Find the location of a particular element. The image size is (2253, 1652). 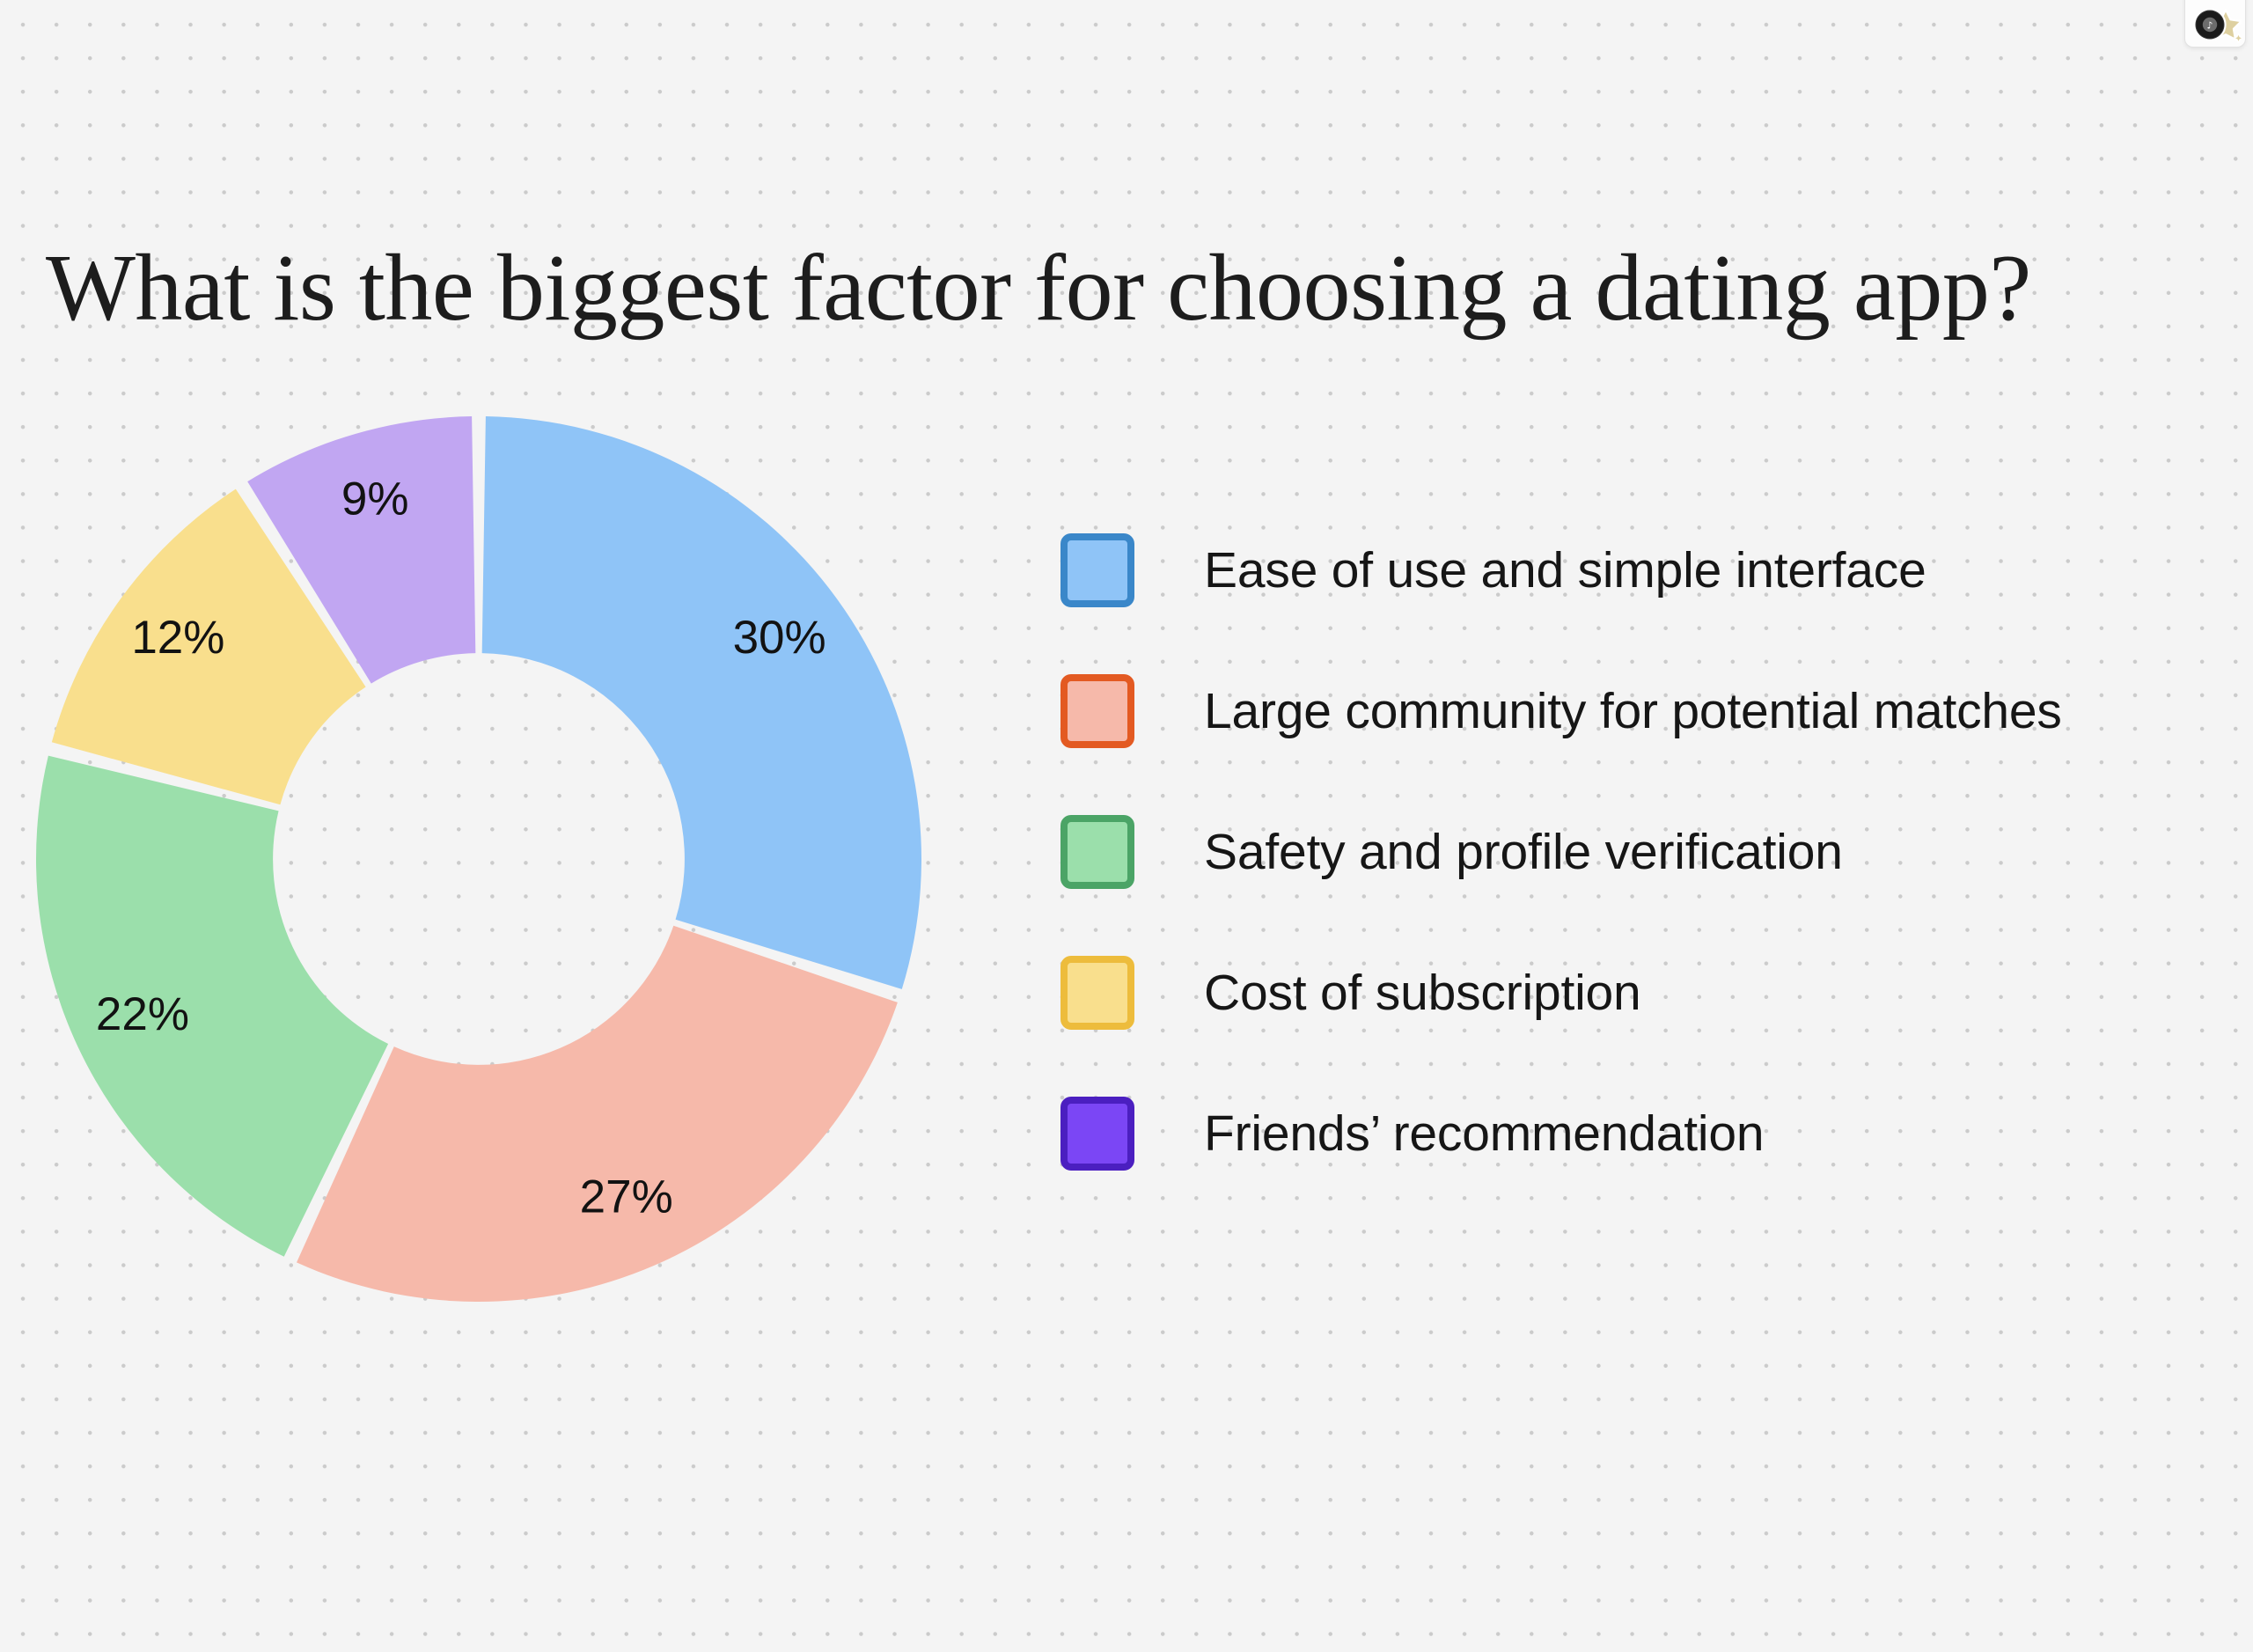

legend-item: Ease of use and simple interface is located at coordinates (1624, 570).